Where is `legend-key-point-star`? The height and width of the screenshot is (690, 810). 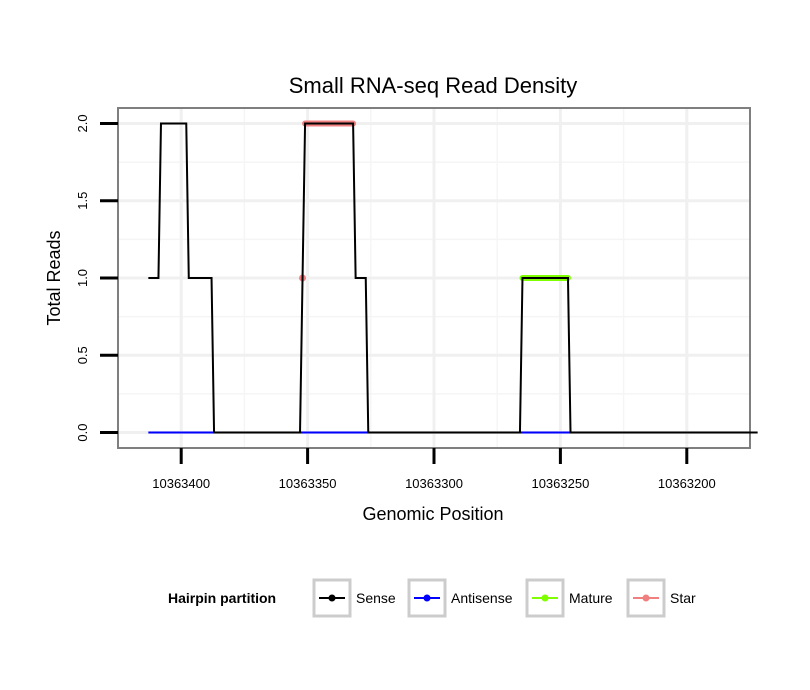 legend-key-point-star is located at coordinates (646, 598).